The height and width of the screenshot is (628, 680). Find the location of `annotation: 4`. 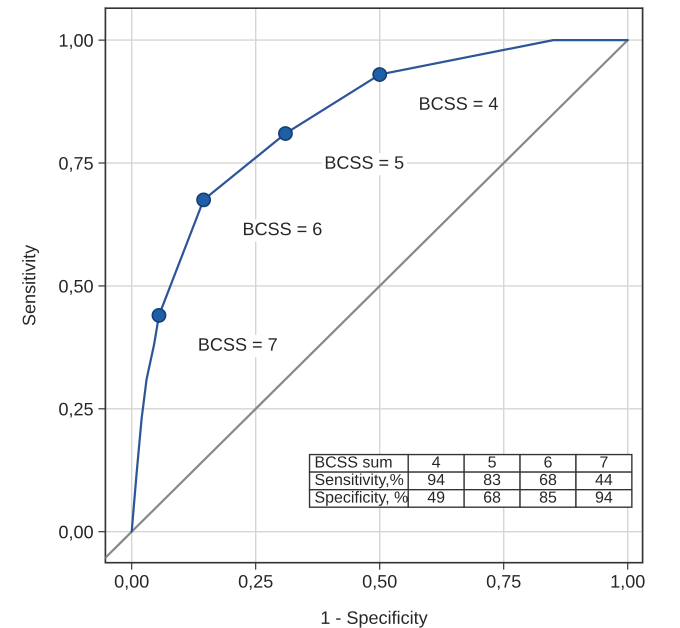

annotation: 4 is located at coordinates (436, 462).